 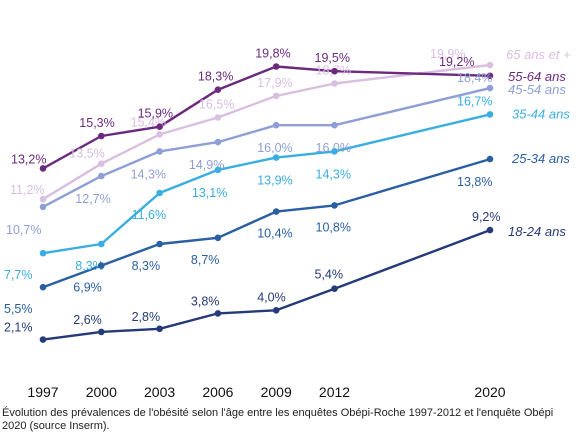 I want to click on data-label-25-34-ans: 5,5%, so click(x=18, y=309).